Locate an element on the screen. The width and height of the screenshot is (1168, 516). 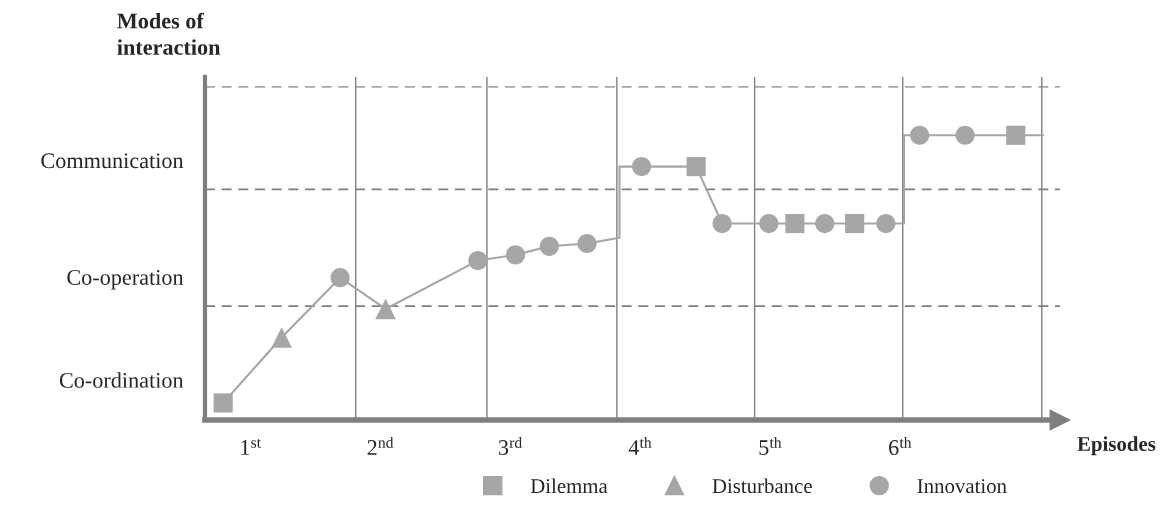
legend-label: Dilemma is located at coordinates (569, 486).